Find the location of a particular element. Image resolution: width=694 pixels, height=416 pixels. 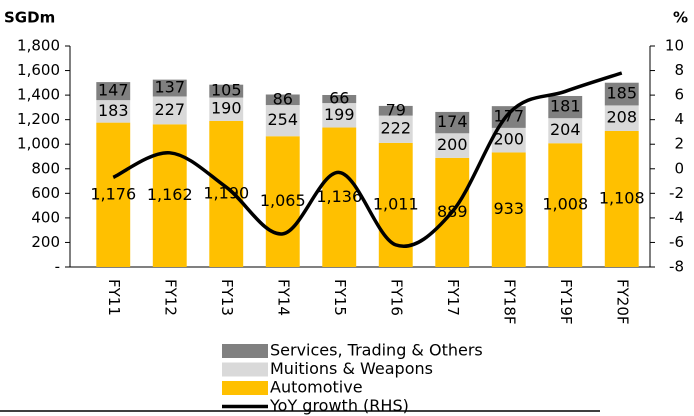

y2-tick-label: 0 is located at coordinates (679, 168).